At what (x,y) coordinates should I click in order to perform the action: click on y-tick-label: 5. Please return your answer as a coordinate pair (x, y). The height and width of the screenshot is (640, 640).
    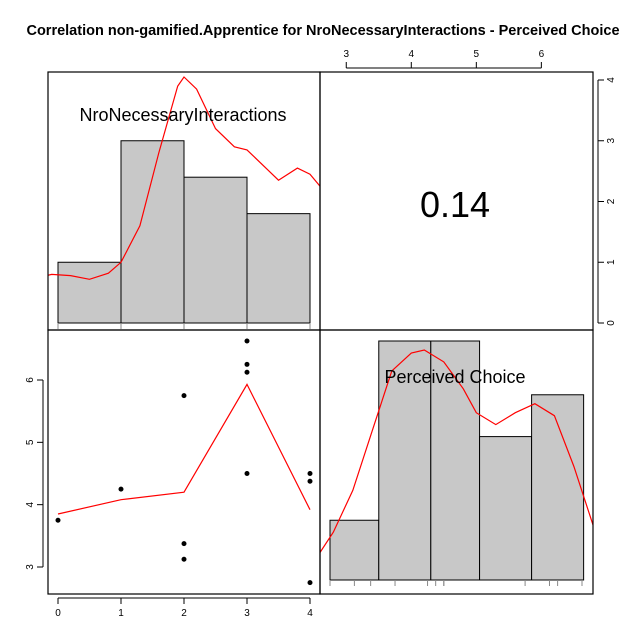
    Looking at the image, I should click on (30, 442).